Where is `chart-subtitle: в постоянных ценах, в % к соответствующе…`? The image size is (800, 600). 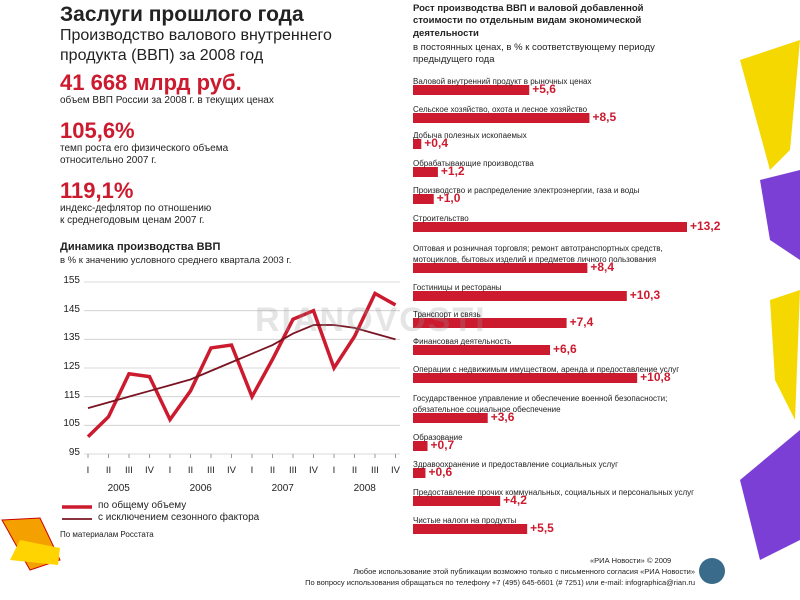 chart-subtitle: в постоянных ценах, в % к соответствующе… is located at coordinates (534, 54).